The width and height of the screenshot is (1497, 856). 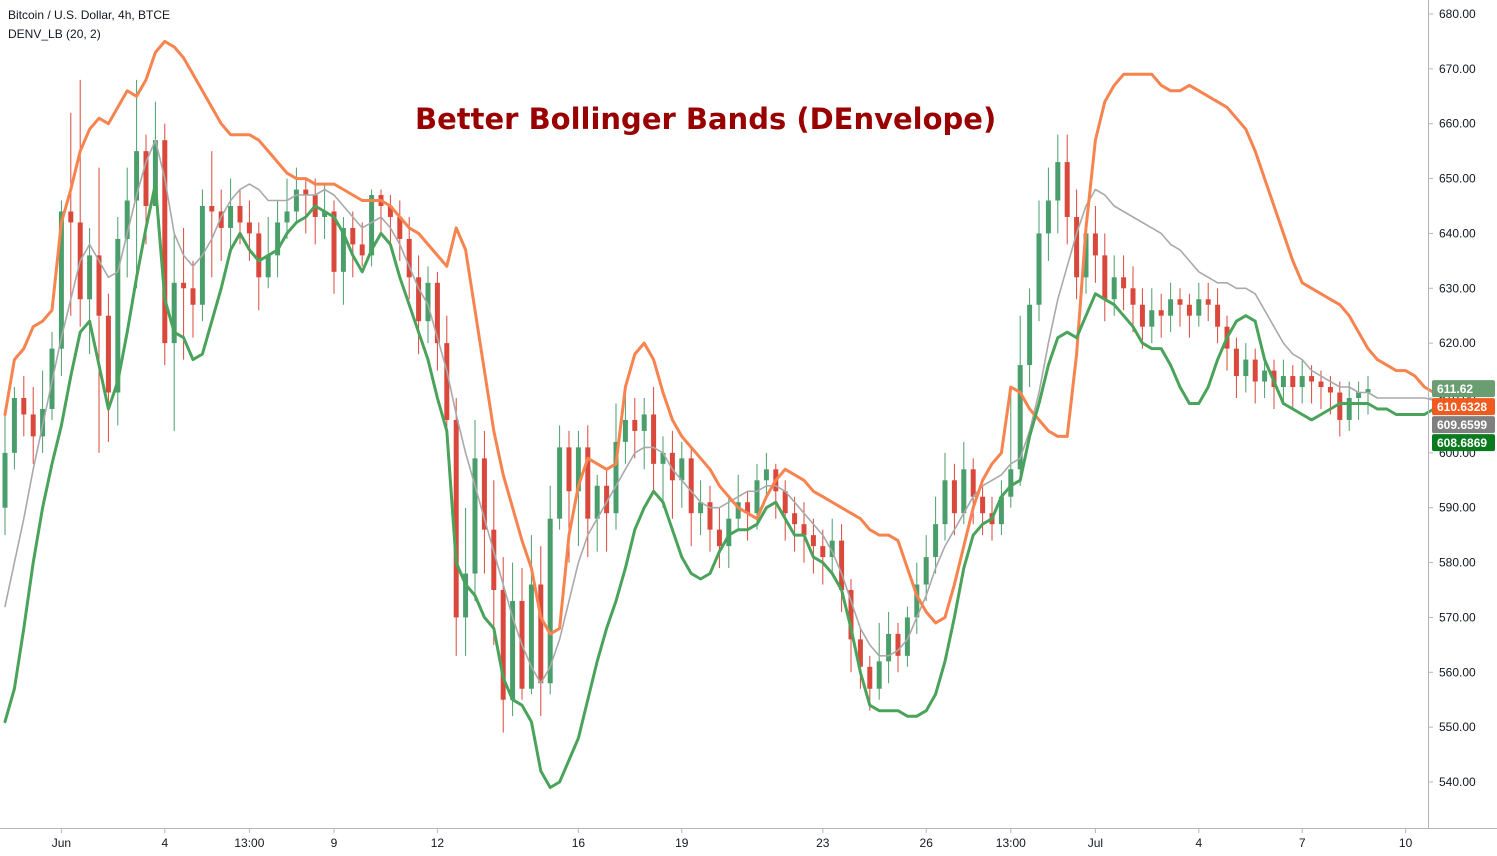 I want to click on price-badge-label: 608.6869, so click(x=1462, y=443).